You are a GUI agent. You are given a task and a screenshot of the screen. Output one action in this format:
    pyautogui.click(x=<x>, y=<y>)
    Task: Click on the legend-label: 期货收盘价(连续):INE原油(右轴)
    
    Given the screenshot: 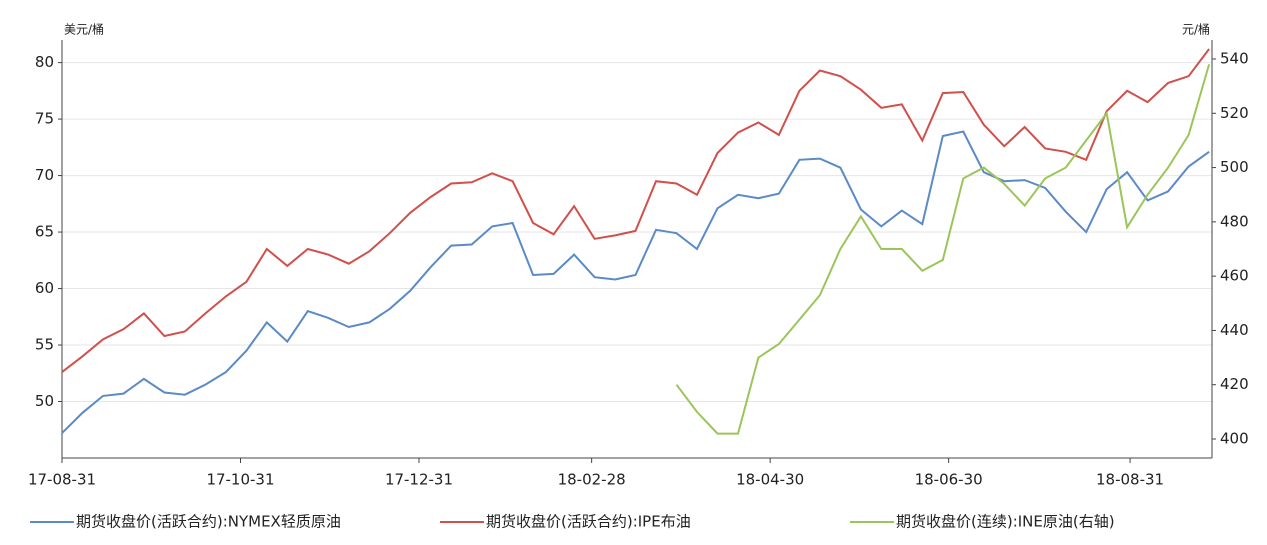 What is the action you would take?
    pyautogui.click(x=1005, y=522)
    